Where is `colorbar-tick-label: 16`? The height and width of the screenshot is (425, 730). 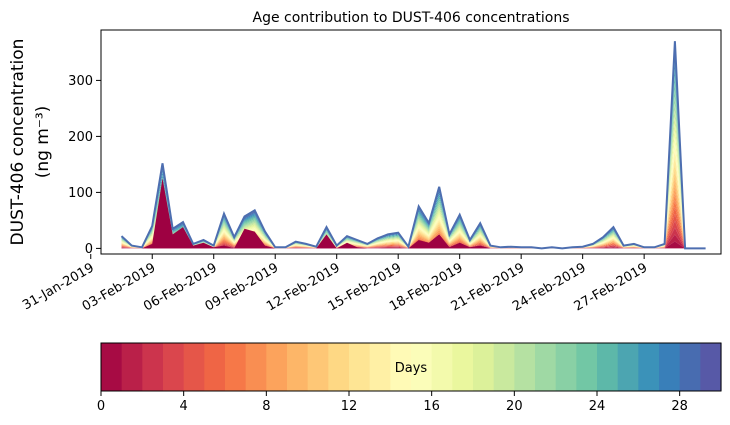 colorbar-tick-label: 16 is located at coordinates (431, 406).